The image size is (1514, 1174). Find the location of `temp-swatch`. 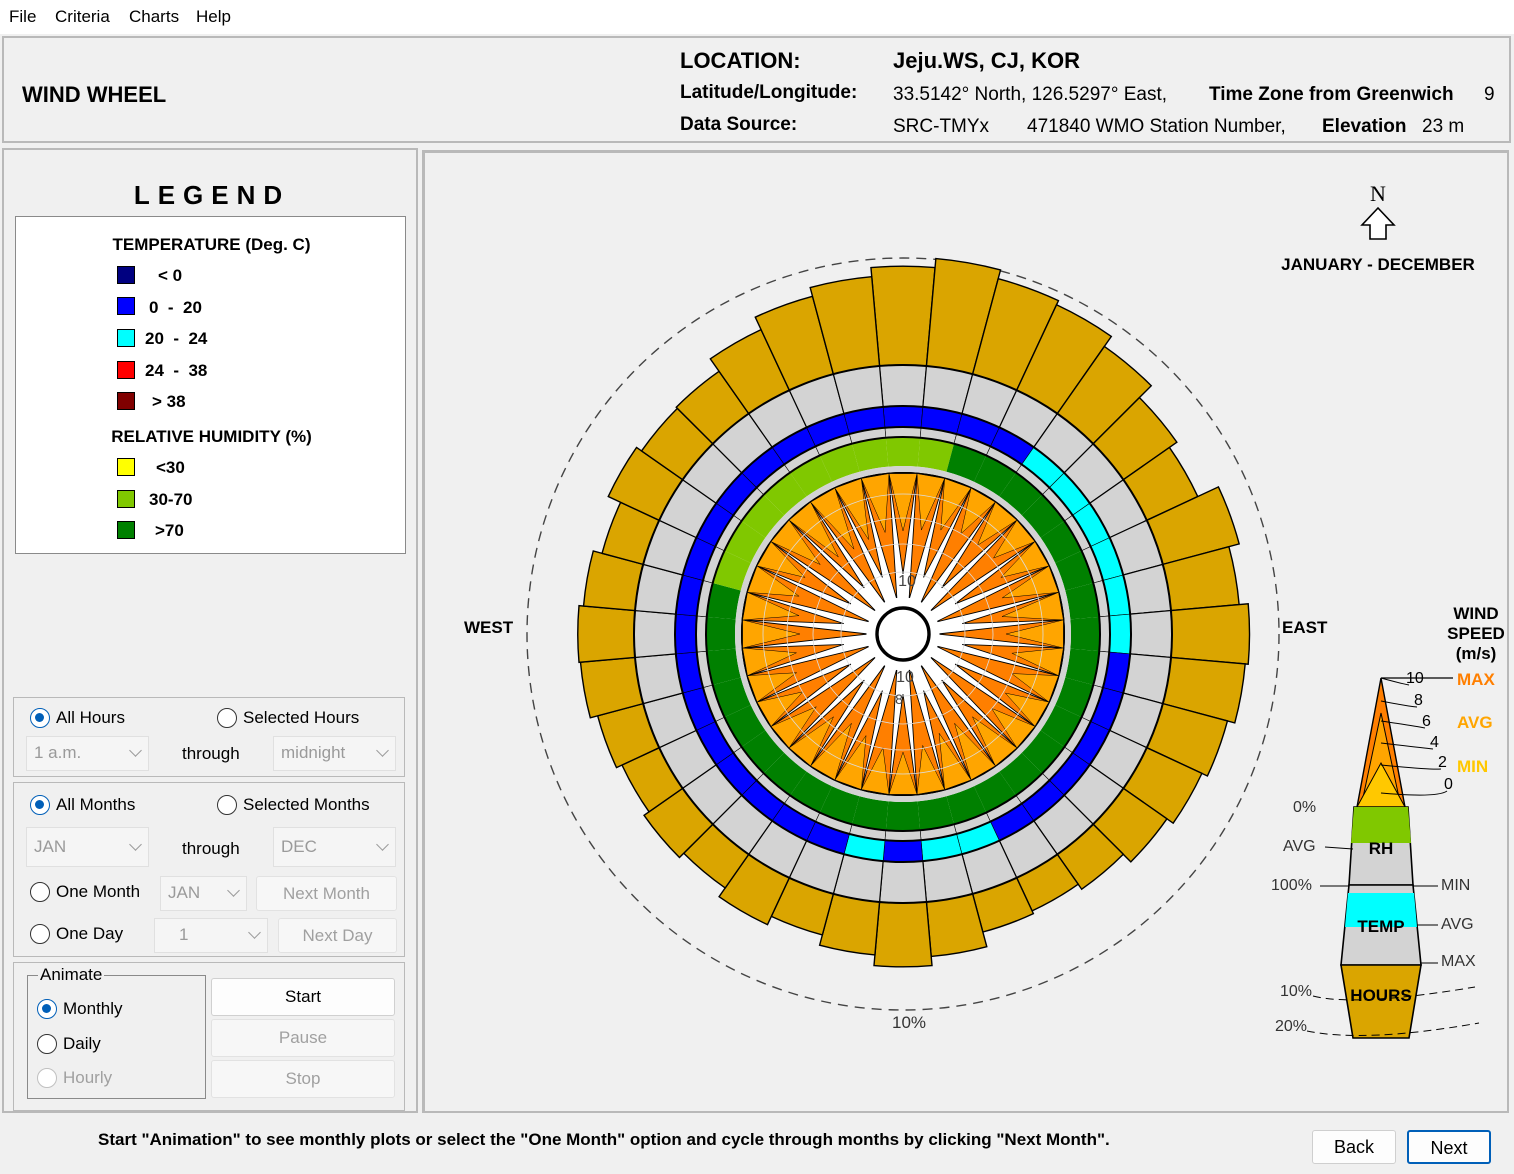

temp-swatch is located at coordinates (126, 338).